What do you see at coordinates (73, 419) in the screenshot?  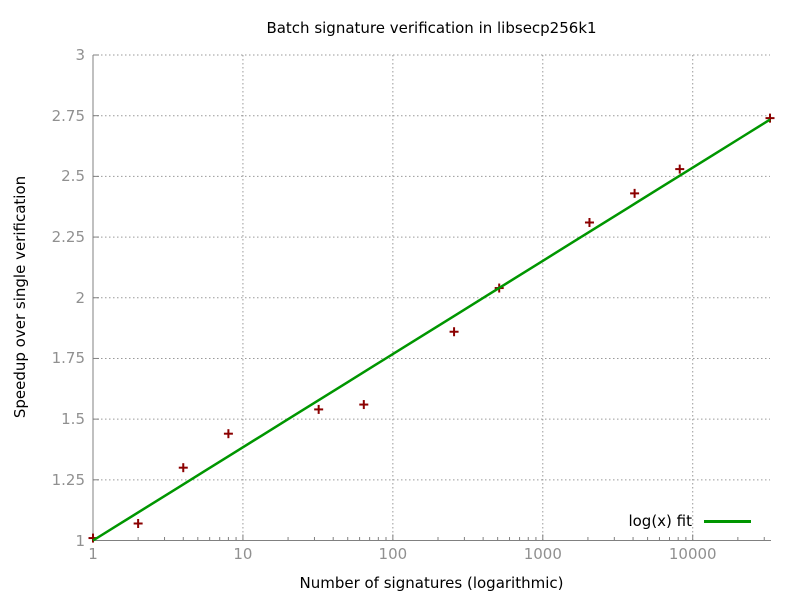 I see `y-tick-label: 1.5` at bounding box center [73, 419].